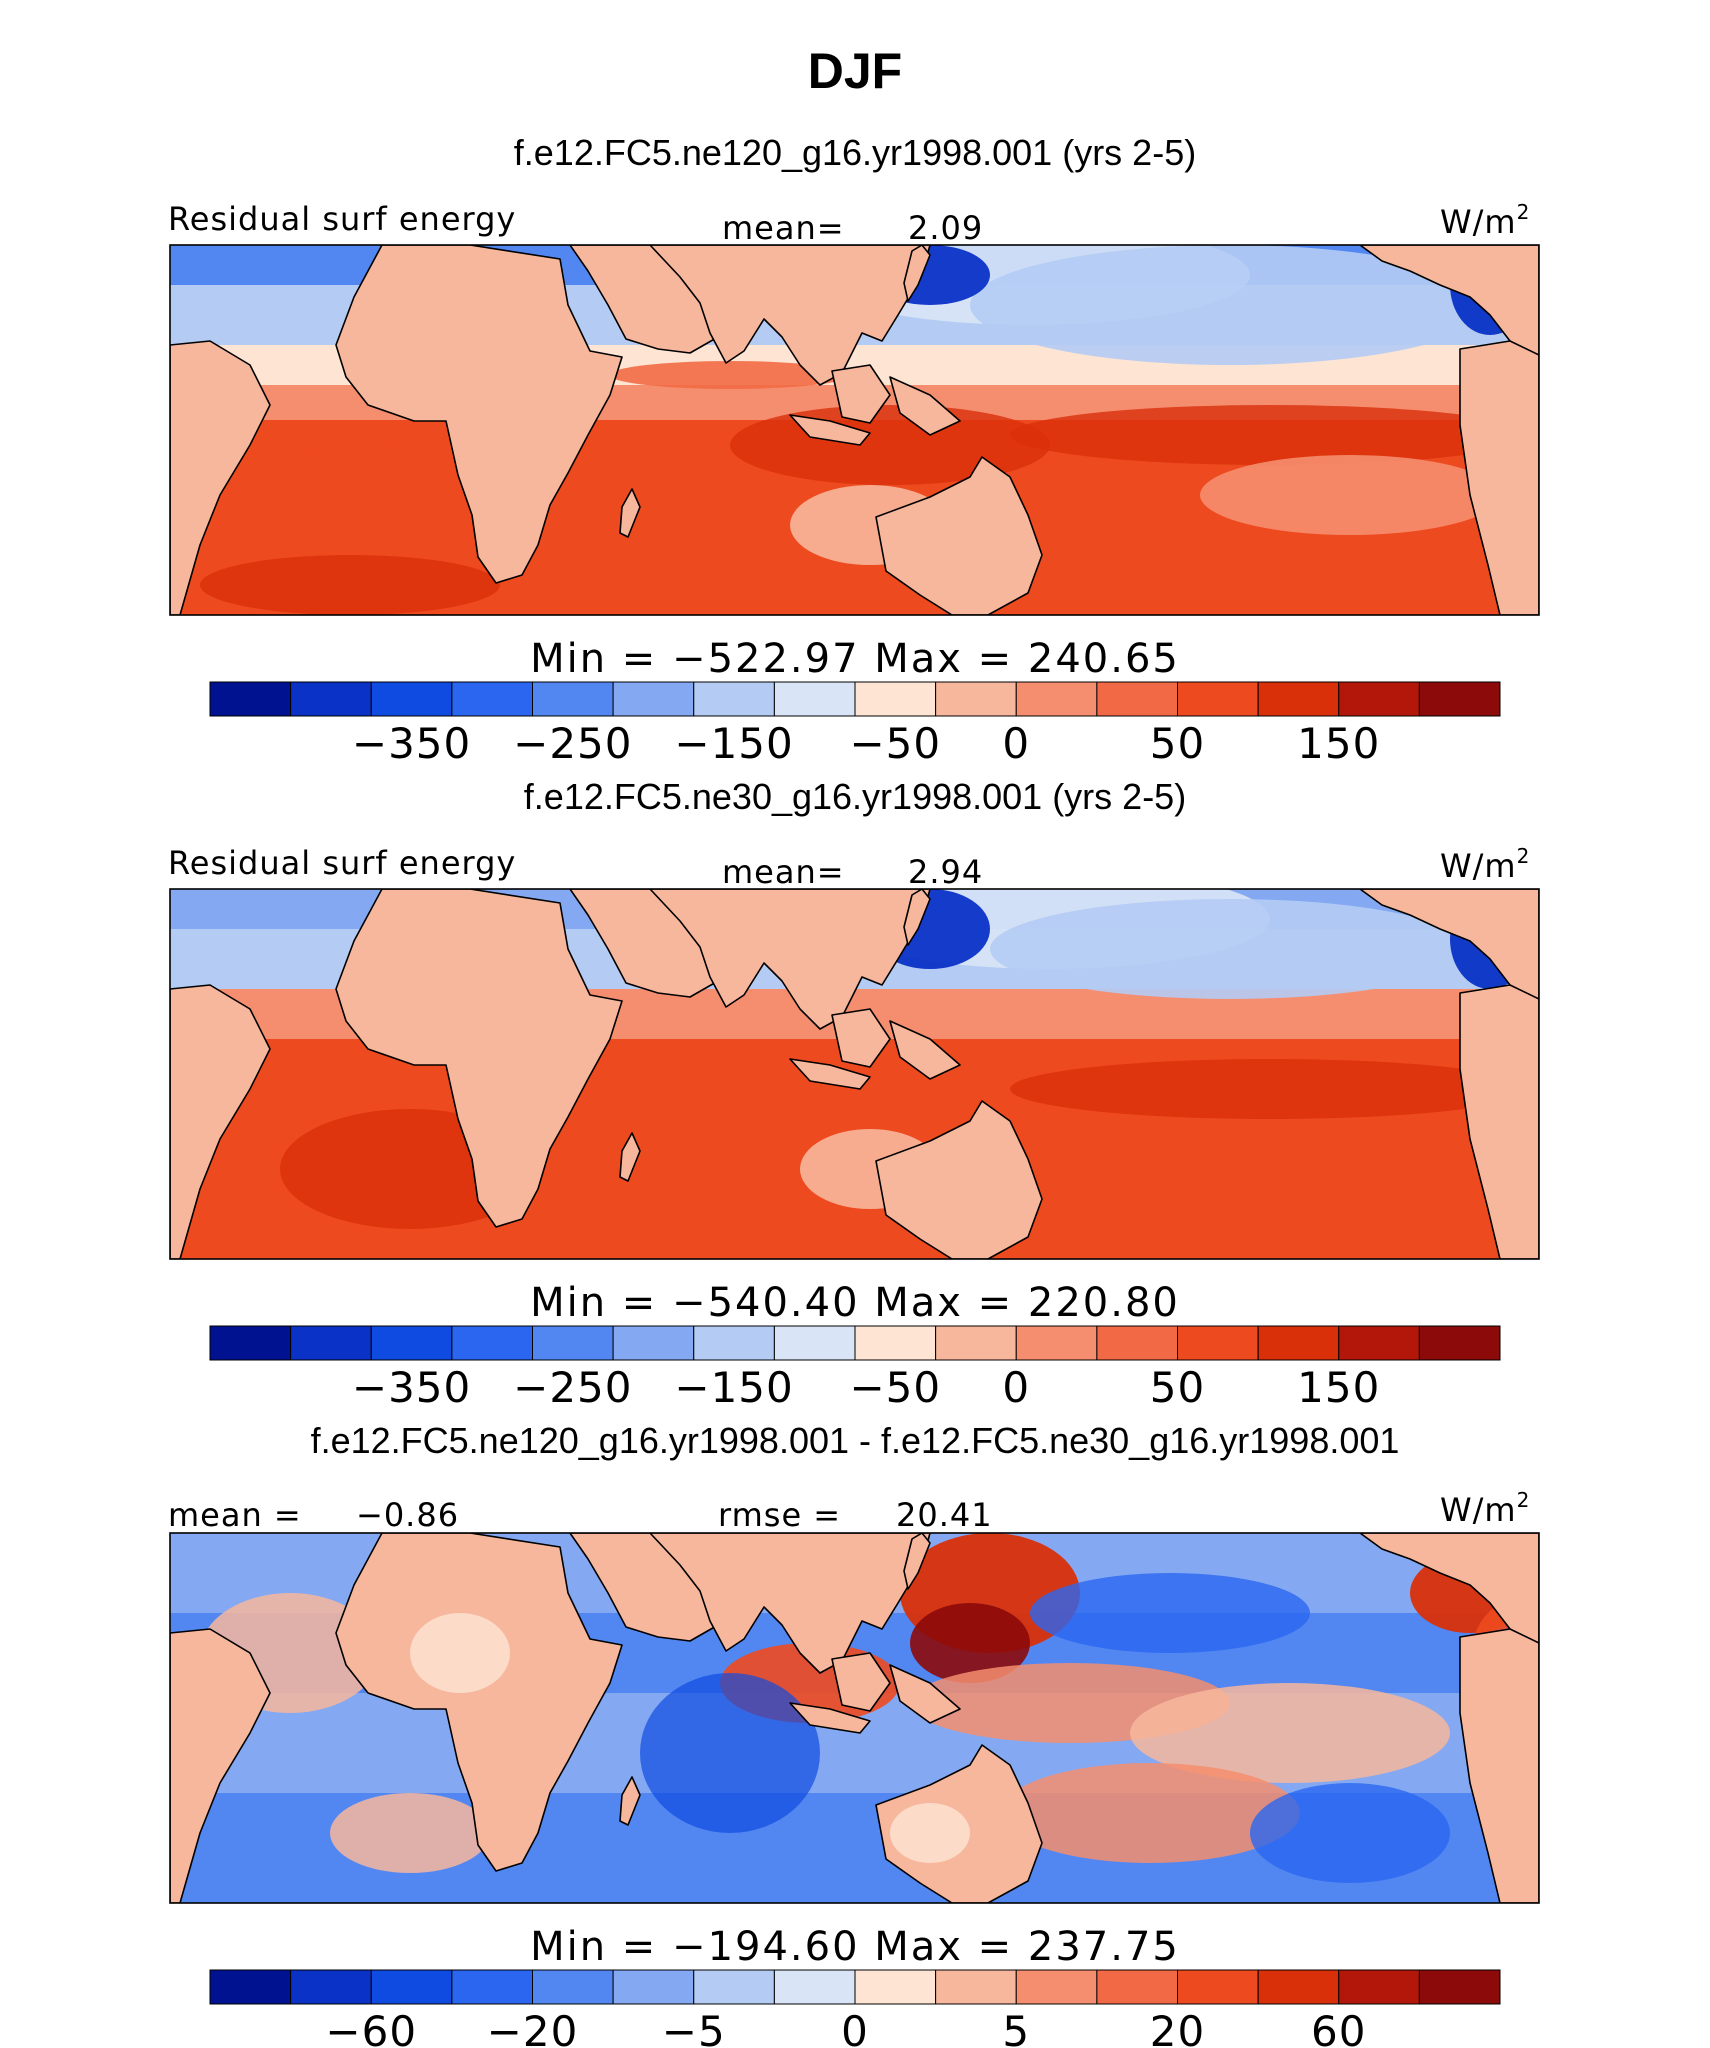  Describe the element at coordinates (783, 872) in the screenshot. I see `panel-2-mean-label: mean=` at that location.